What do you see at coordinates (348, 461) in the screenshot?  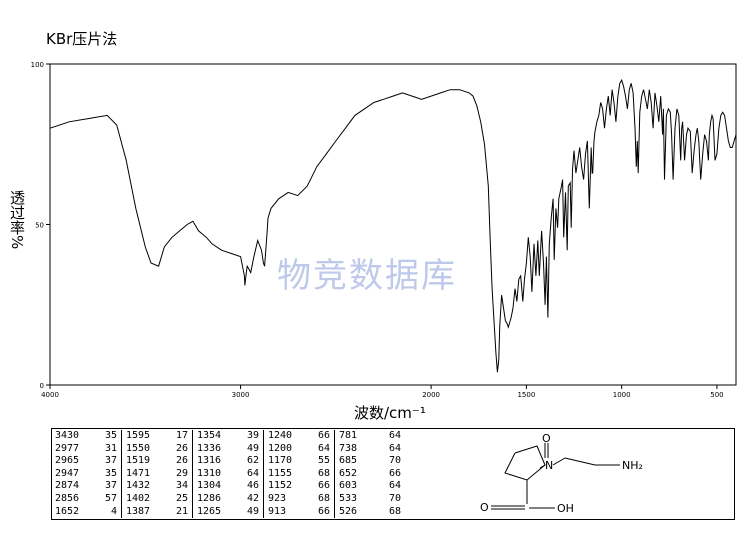 I see `peak-wavenumber: 685` at bounding box center [348, 461].